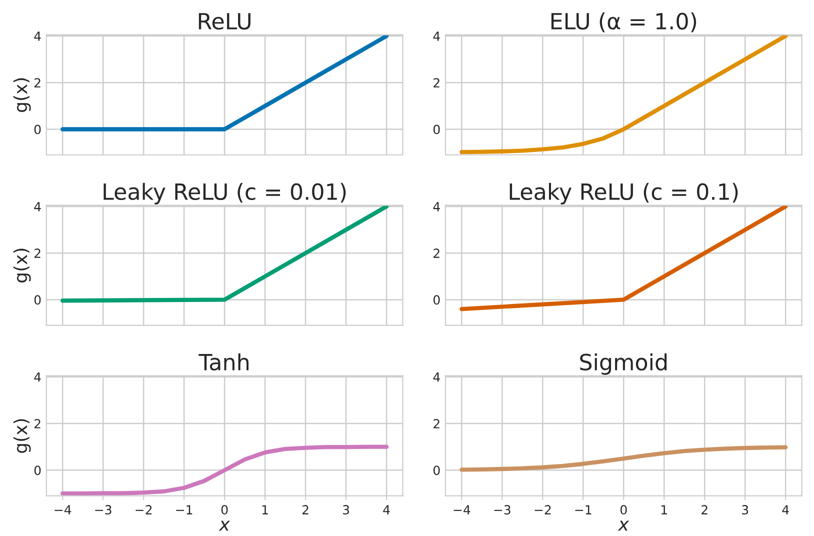 The width and height of the screenshot is (814, 536). Describe the element at coordinates (223, 362) in the screenshot. I see `chart-title: Tanh` at that location.